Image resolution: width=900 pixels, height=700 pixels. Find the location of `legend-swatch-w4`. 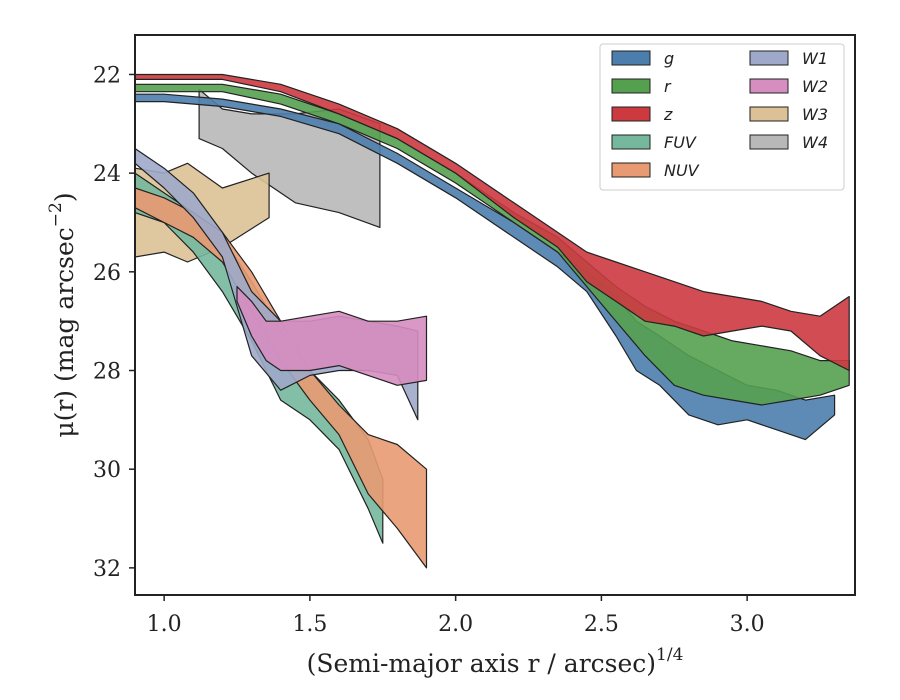

legend-swatch-w4 is located at coordinates (769, 142).